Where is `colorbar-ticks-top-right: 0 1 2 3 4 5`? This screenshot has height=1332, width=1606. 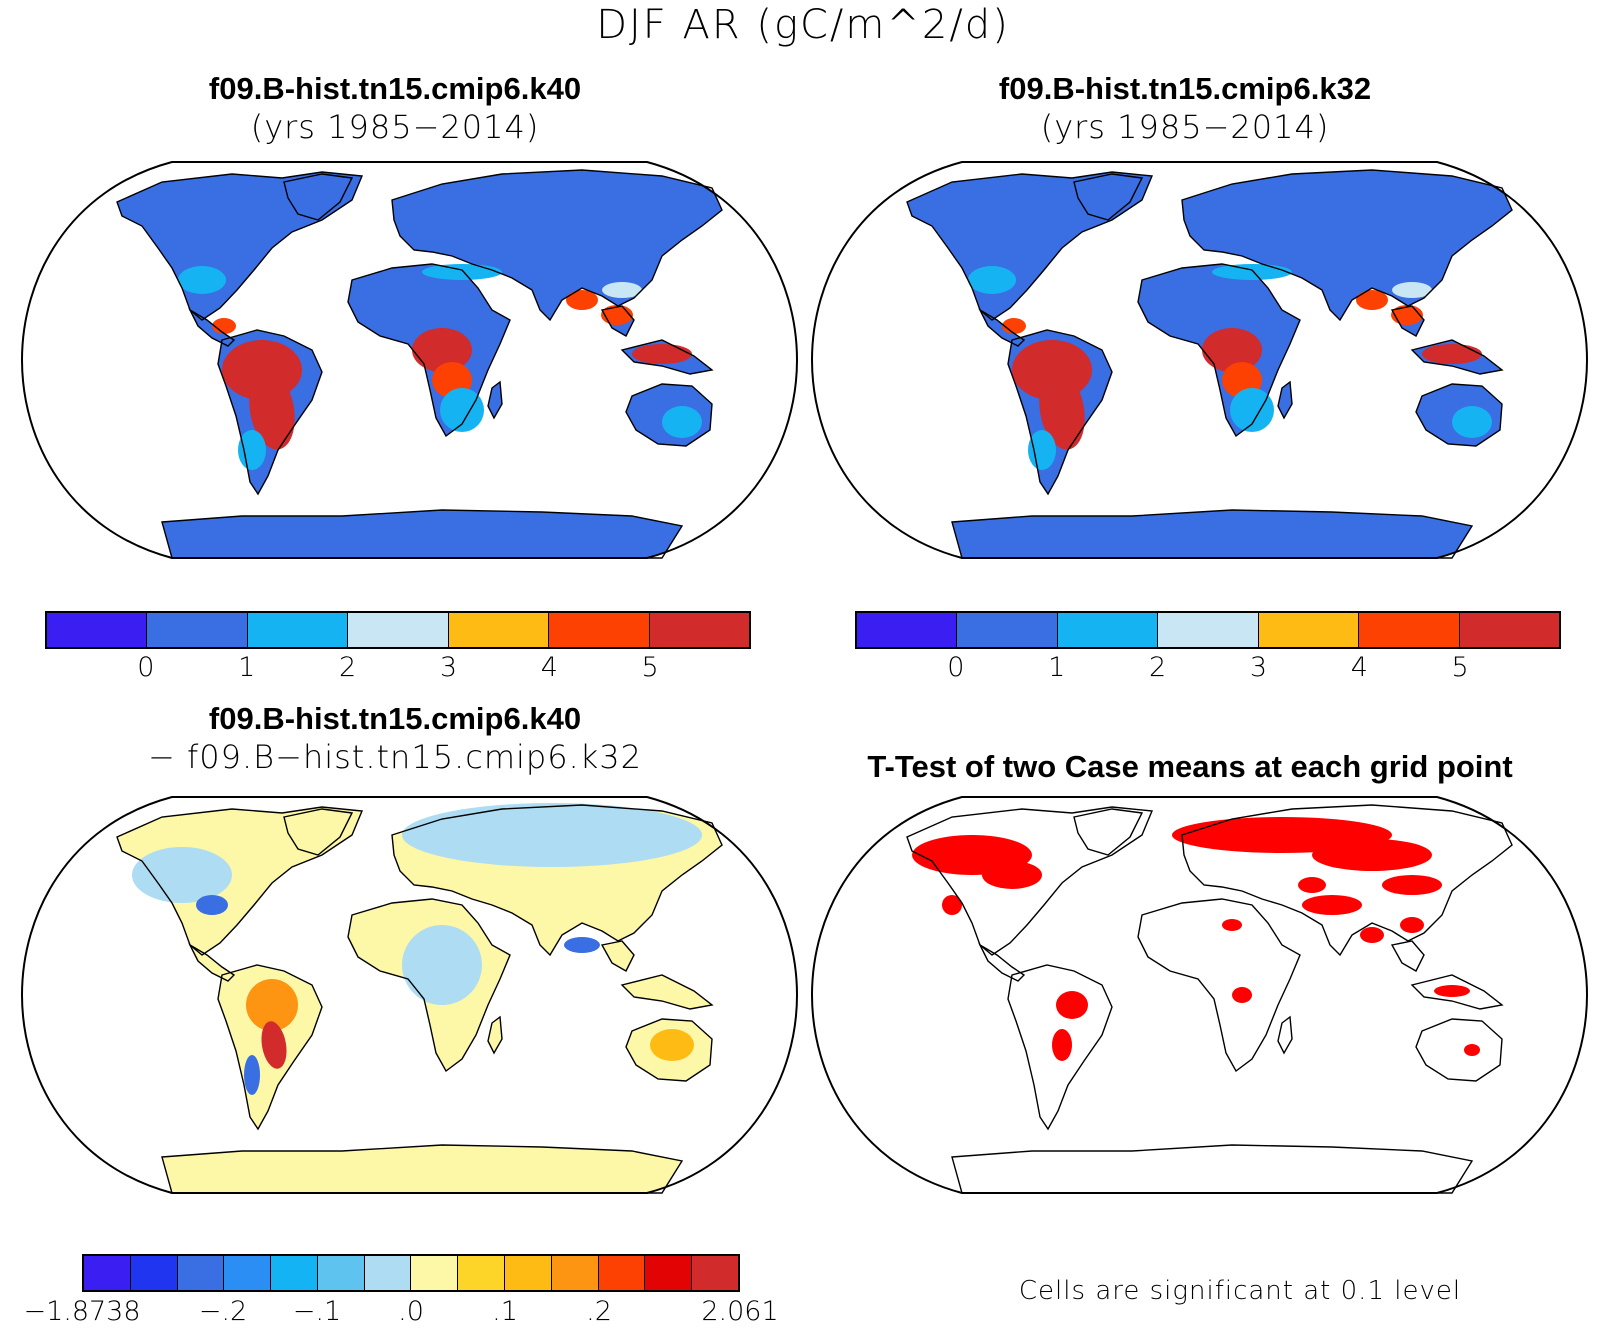 colorbar-ticks-top-right: 0 1 2 3 4 5 is located at coordinates (1208, 670).